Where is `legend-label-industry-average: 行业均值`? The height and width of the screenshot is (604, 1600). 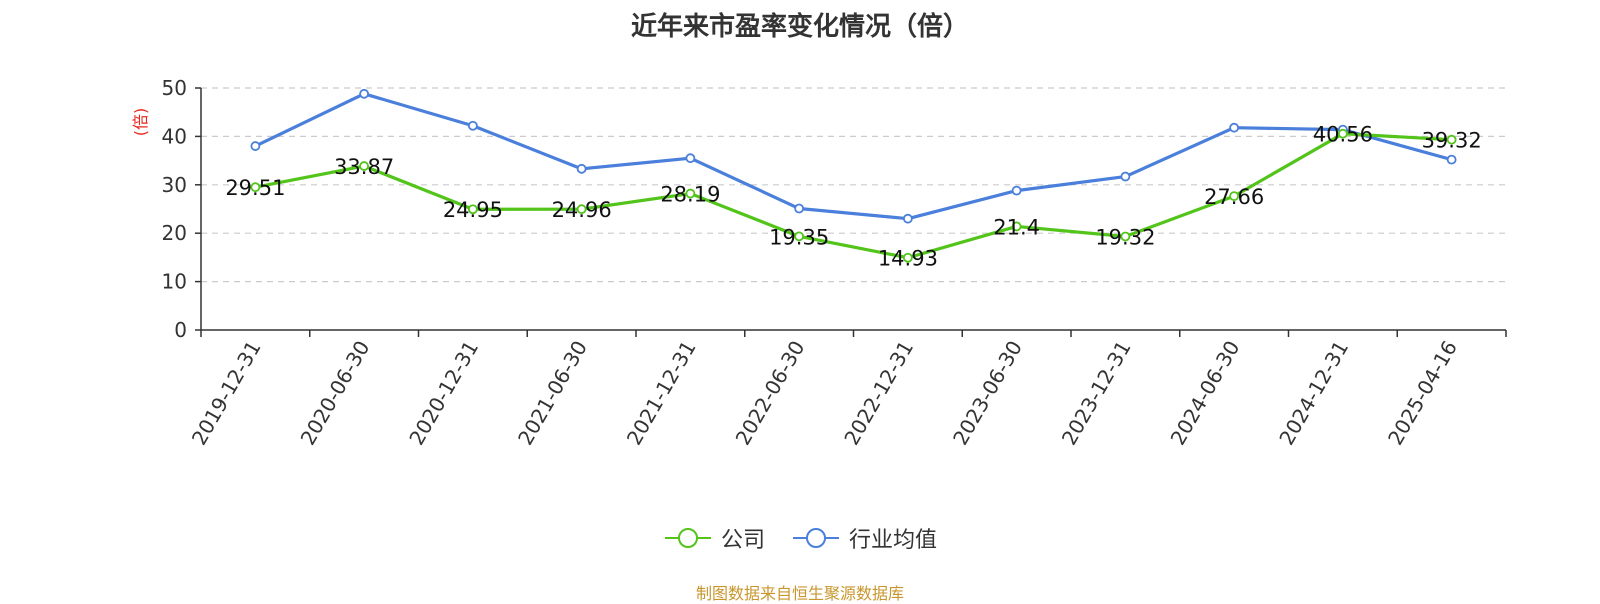
legend-label-industry-average: 行业均值 is located at coordinates (893, 540).